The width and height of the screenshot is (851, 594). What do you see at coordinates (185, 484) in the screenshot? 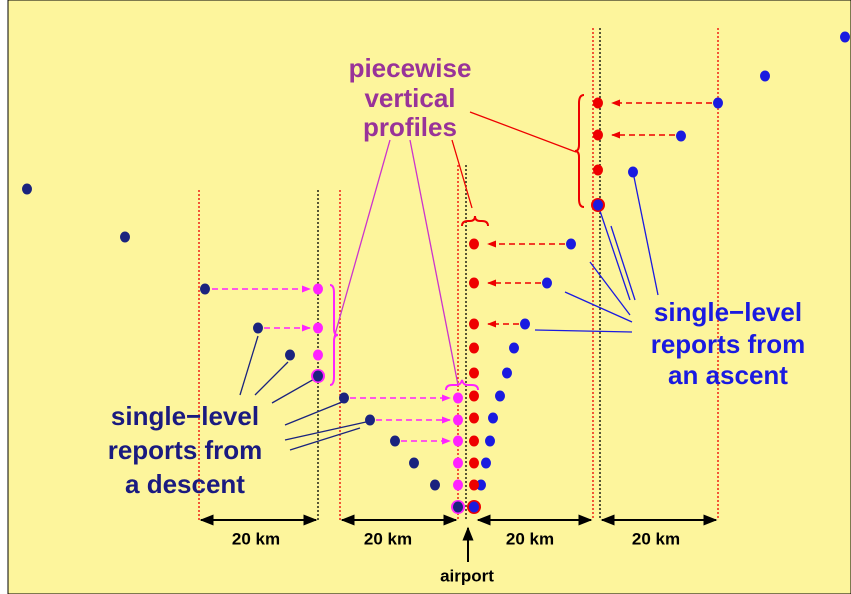
I see `descent-line: a descent` at bounding box center [185, 484].